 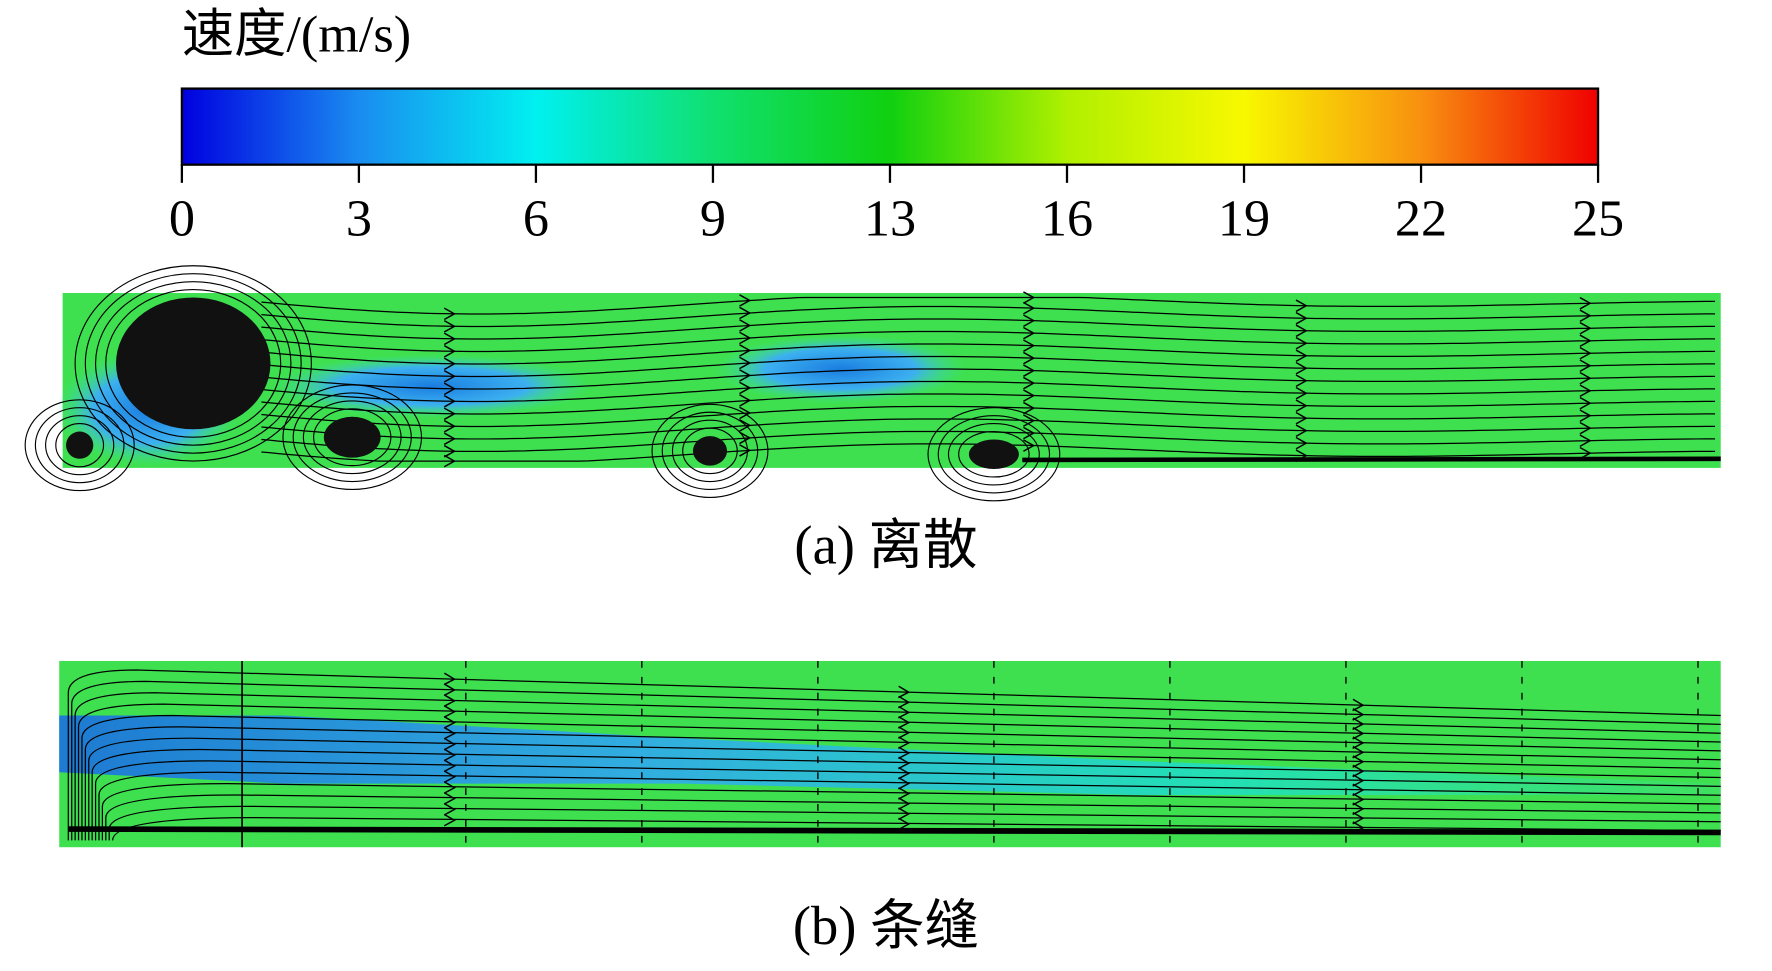 What do you see at coordinates (1598, 219) in the screenshot?
I see `tick-label: 25` at bounding box center [1598, 219].